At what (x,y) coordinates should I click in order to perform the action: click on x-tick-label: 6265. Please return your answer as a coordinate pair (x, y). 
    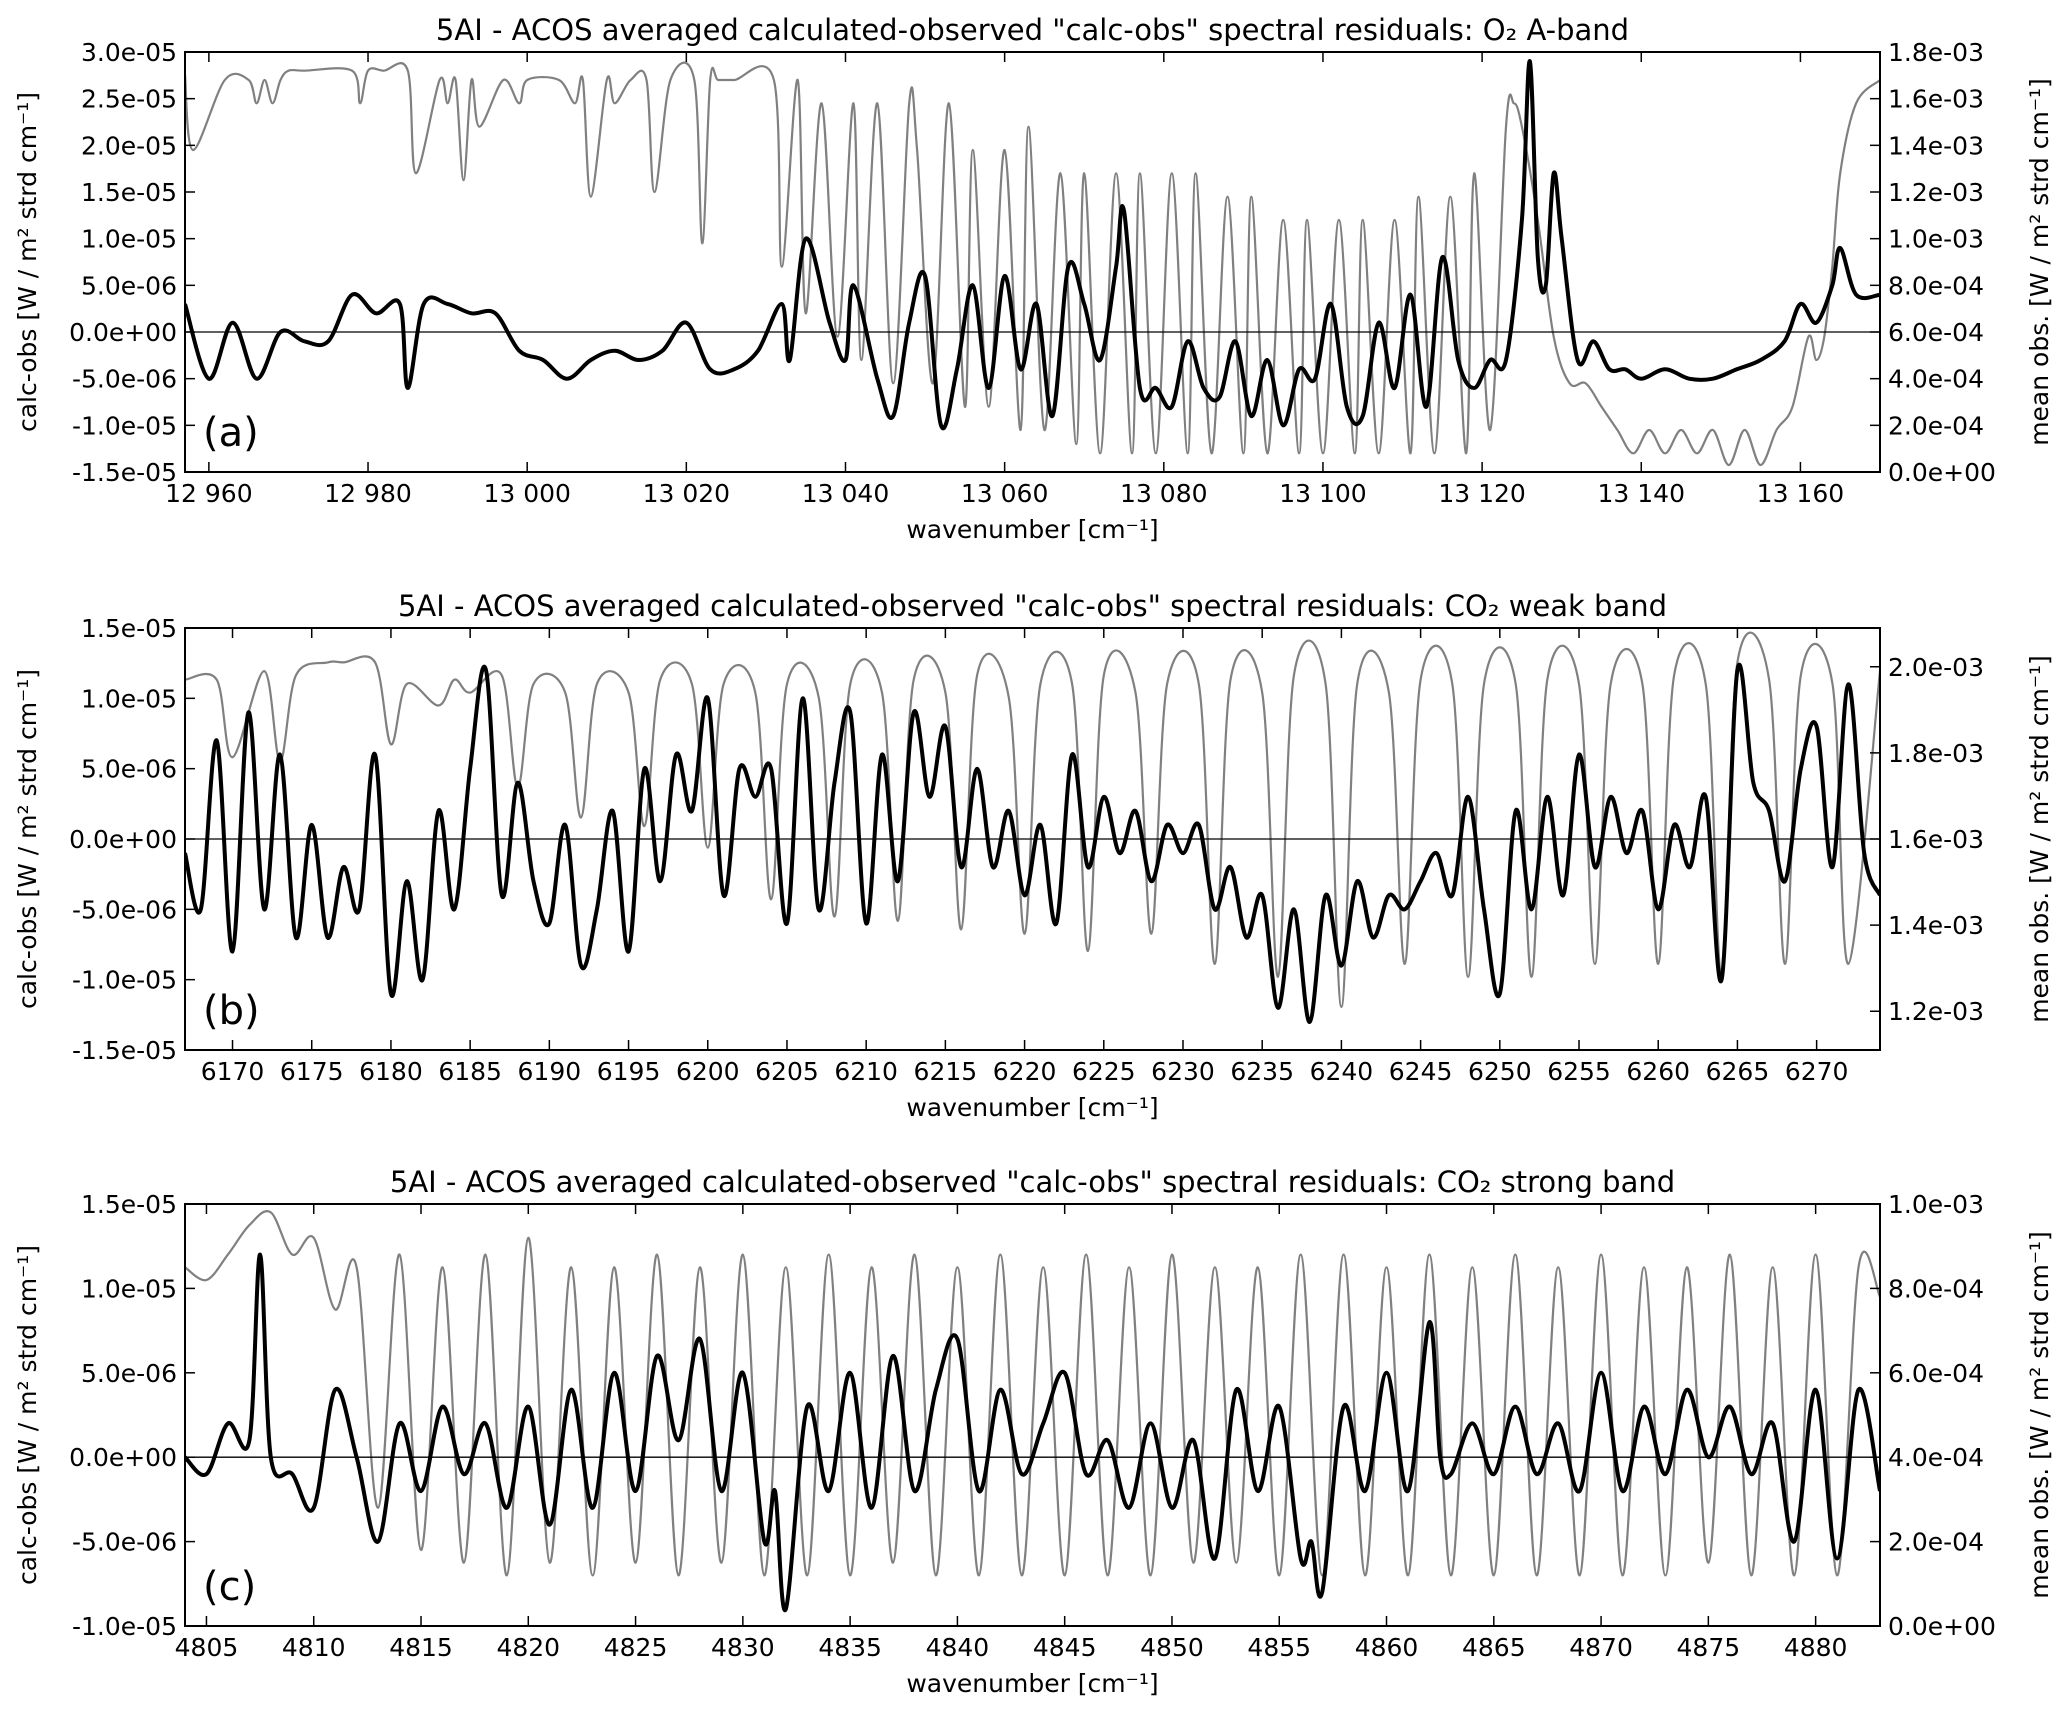
    Looking at the image, I should click on (1738, 1071).